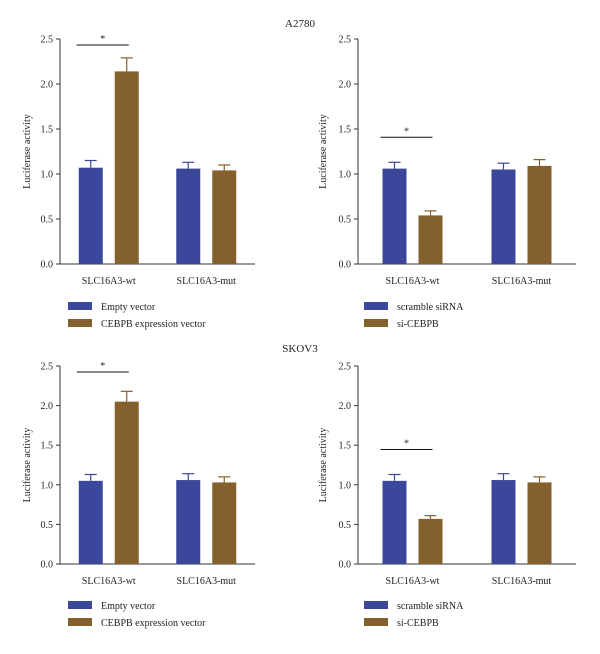 The width and height of the screenshot is (600, 654). What do you see at coordinates (300, 349) in the screenshot?
I see `group-title-skov3: SKOV3` at bounding box center [300, 349].